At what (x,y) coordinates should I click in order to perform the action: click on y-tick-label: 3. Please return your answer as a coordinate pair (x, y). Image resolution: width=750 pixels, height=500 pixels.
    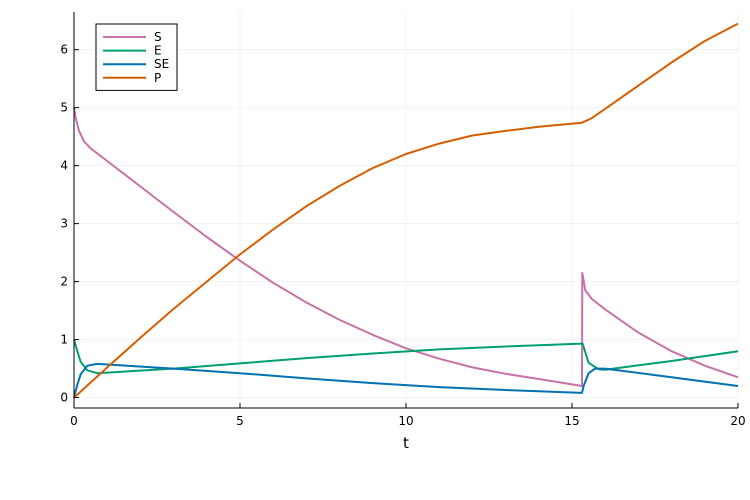
    Looking at the image, I should click on (64, 224).